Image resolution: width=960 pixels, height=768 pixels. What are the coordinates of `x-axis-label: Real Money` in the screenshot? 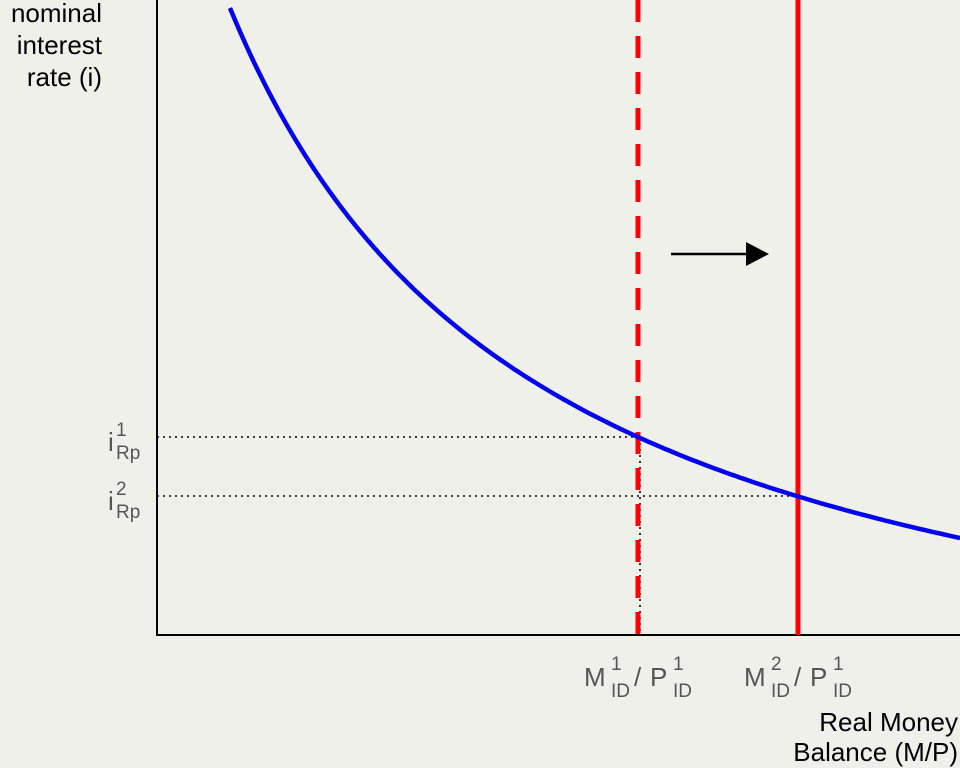 It's located at (888, 722).